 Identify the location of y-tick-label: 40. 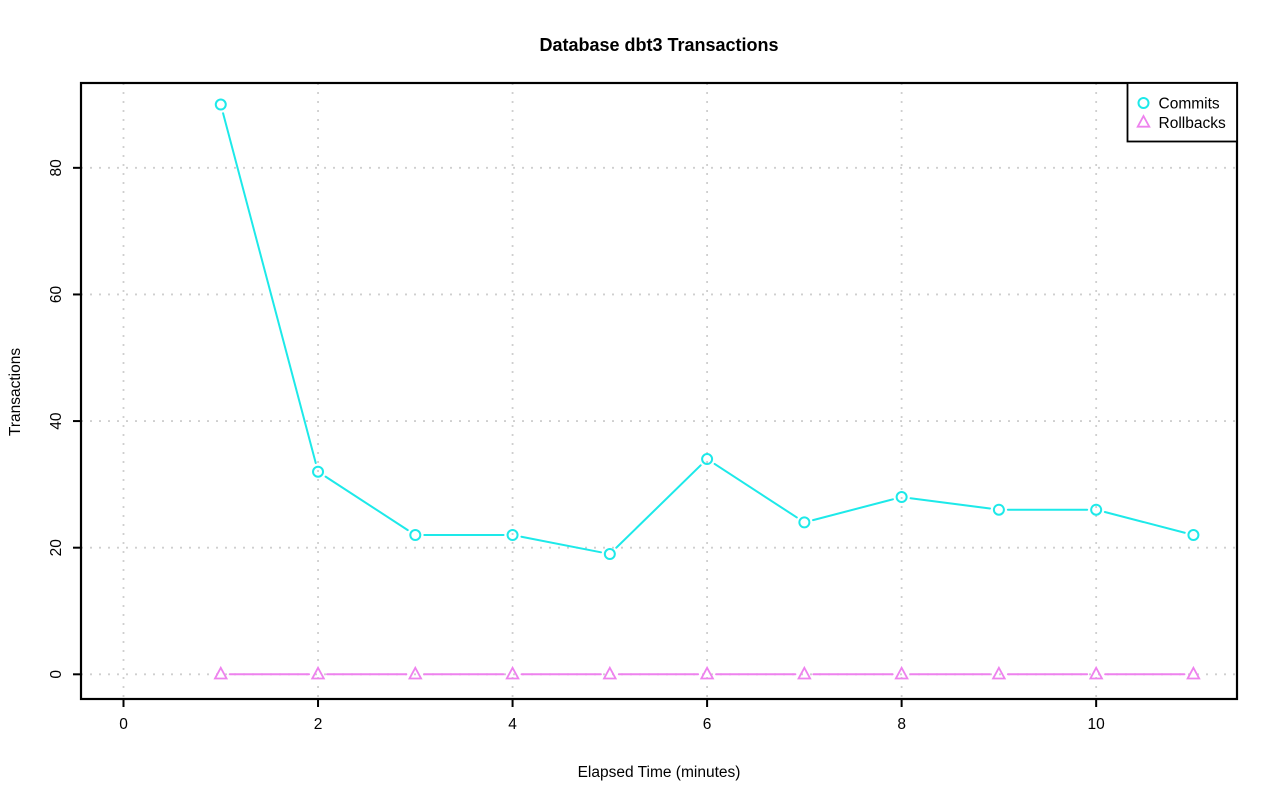
(56, 421).